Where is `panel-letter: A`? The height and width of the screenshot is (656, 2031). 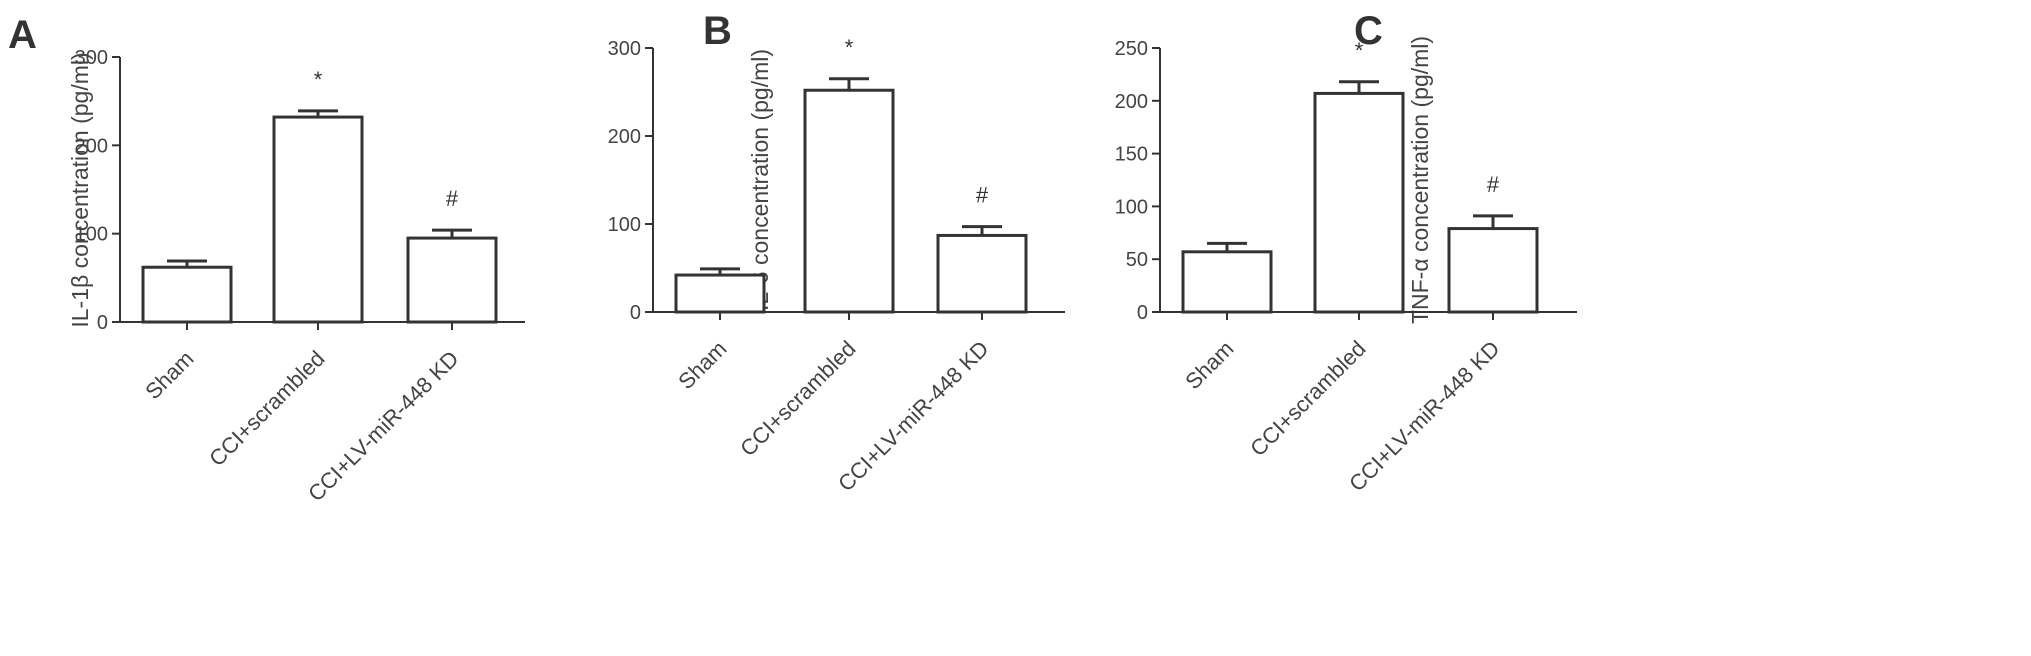 panel-letter: A is located at coordinates (22, 35).